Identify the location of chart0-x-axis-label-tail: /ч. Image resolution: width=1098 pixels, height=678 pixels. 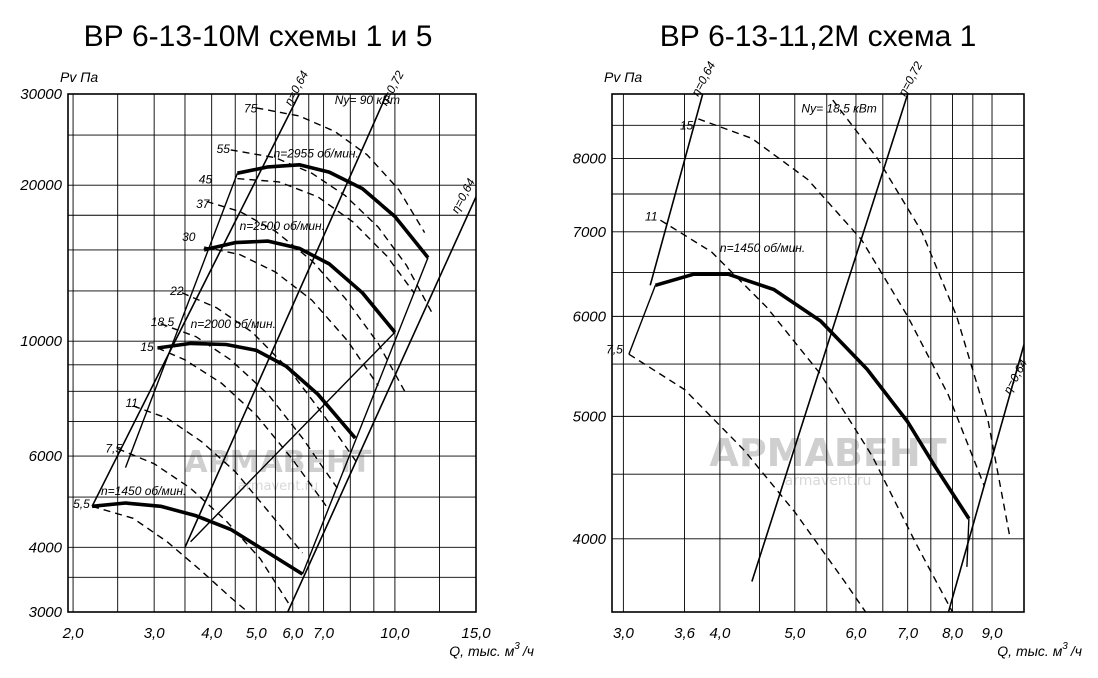
(528, 651).